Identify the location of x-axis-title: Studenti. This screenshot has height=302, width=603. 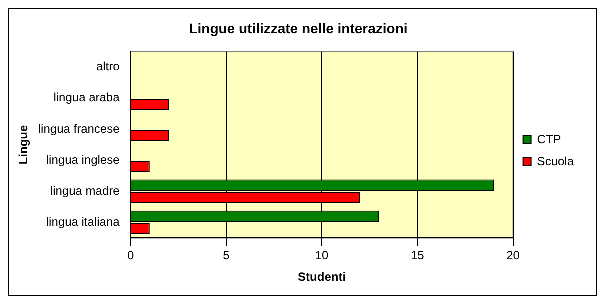
(322, 277).